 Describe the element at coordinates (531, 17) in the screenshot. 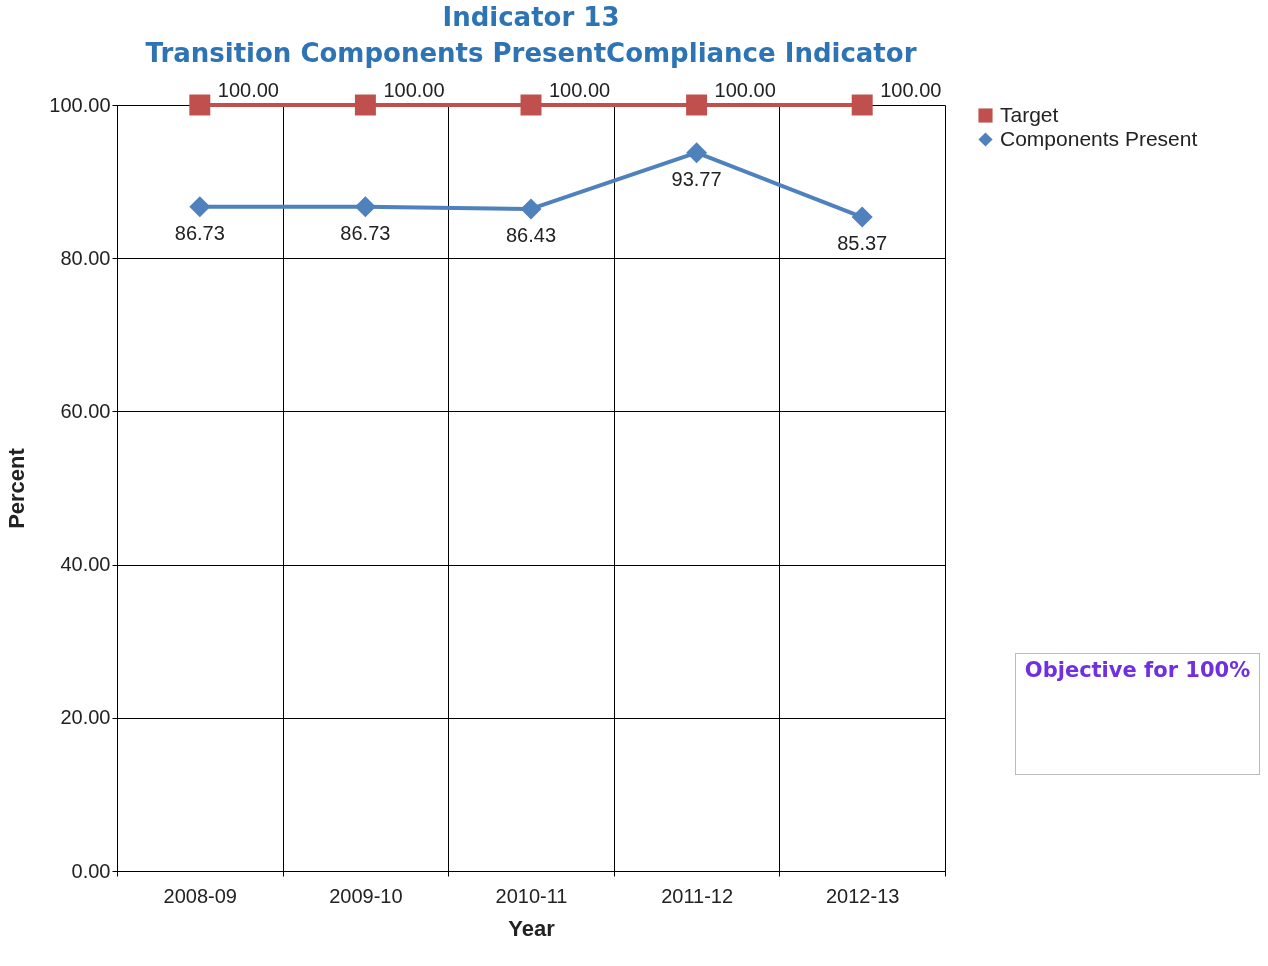

I see `chart-title: Indicator 13` at that location.